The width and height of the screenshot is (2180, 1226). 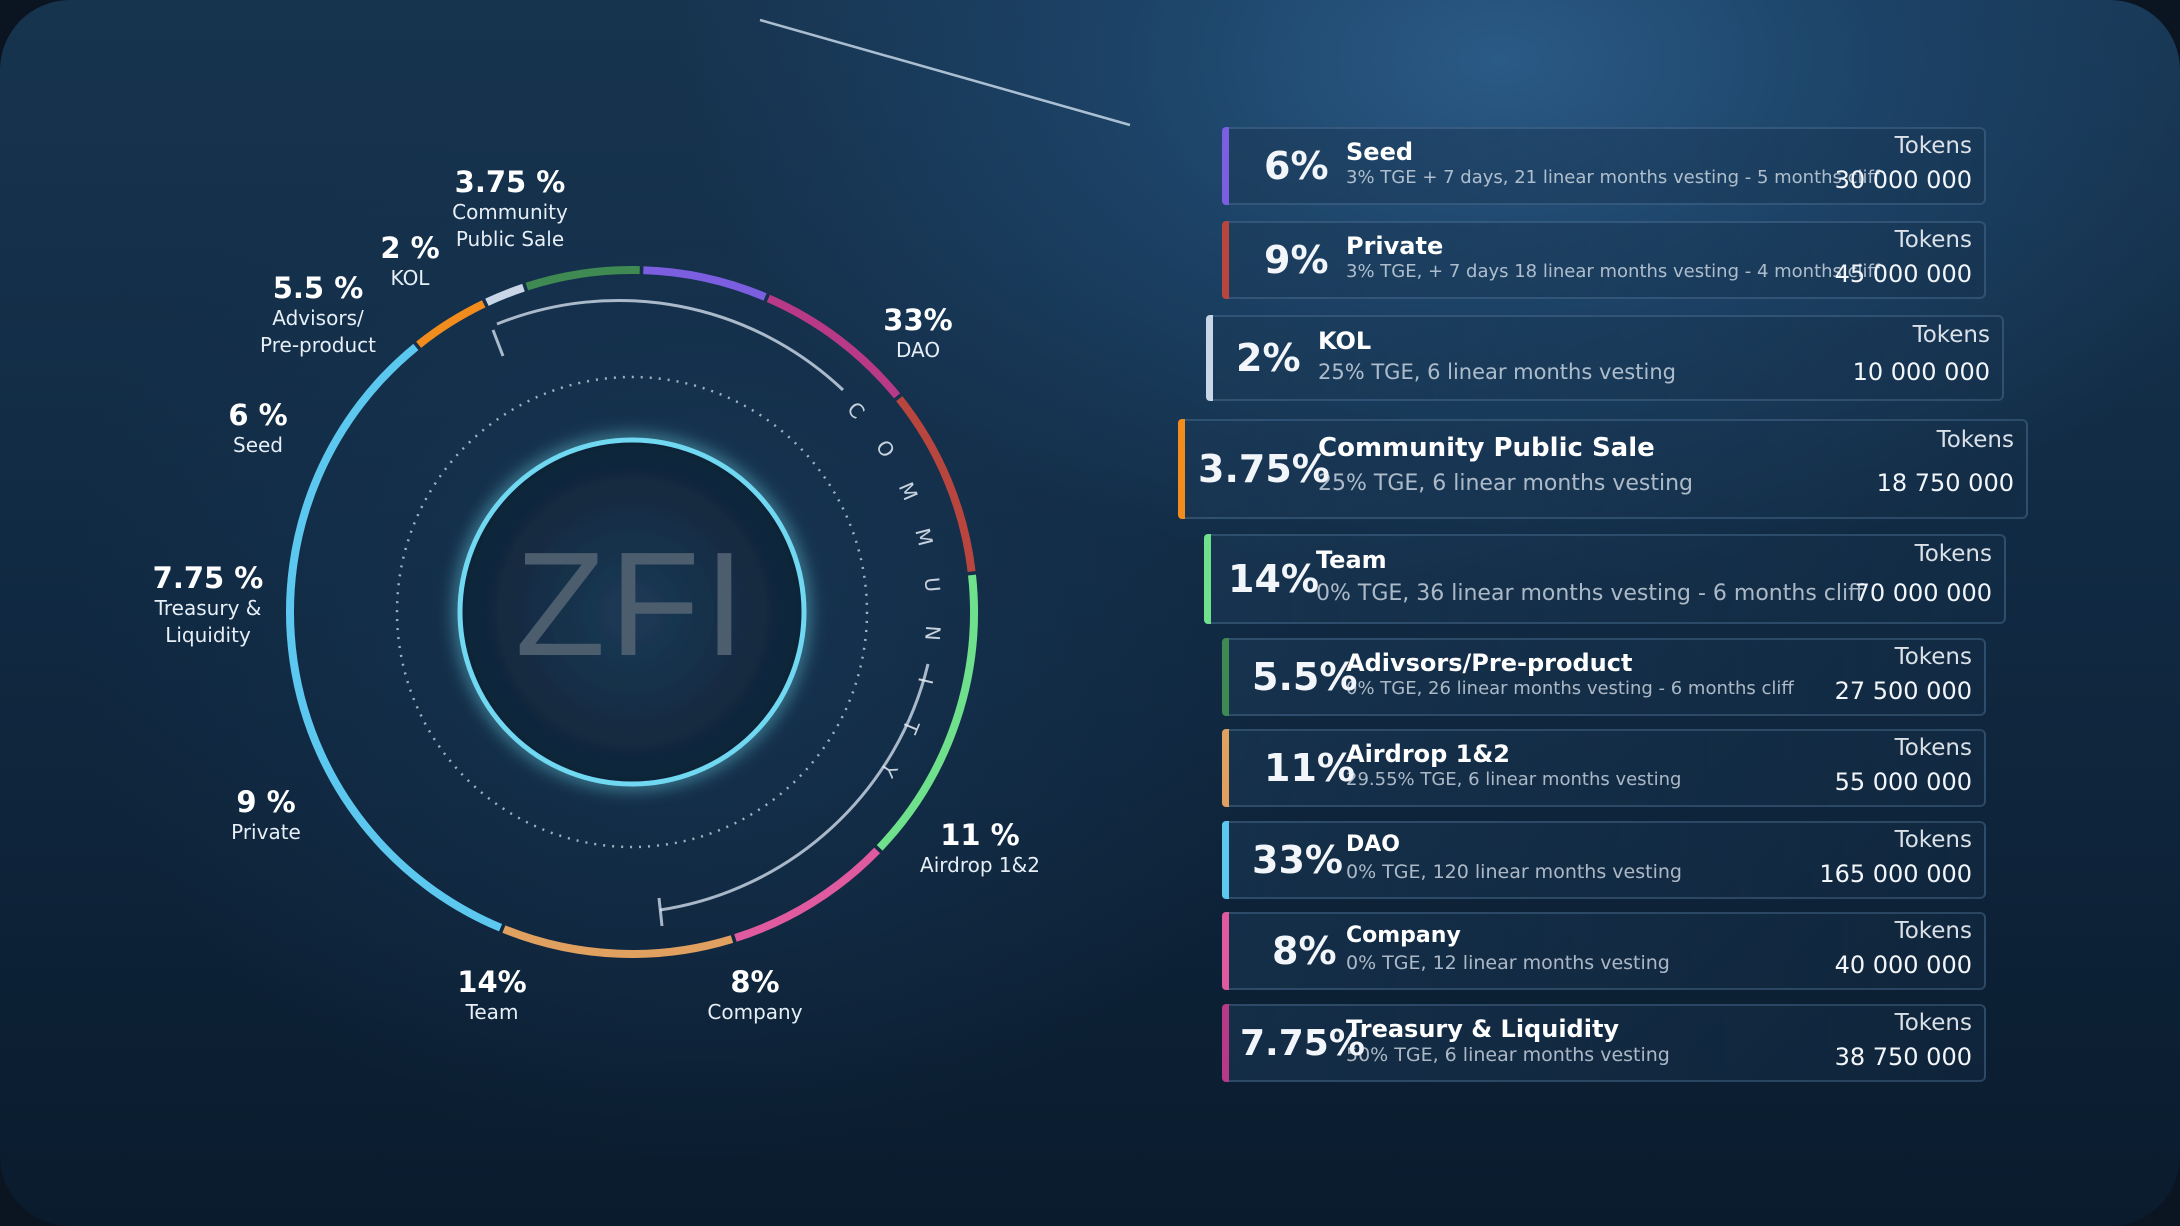 What do you see at coordinates (885, 449) in the screenshot?
I see `community-letter: O` at bounding box center [885, 449].